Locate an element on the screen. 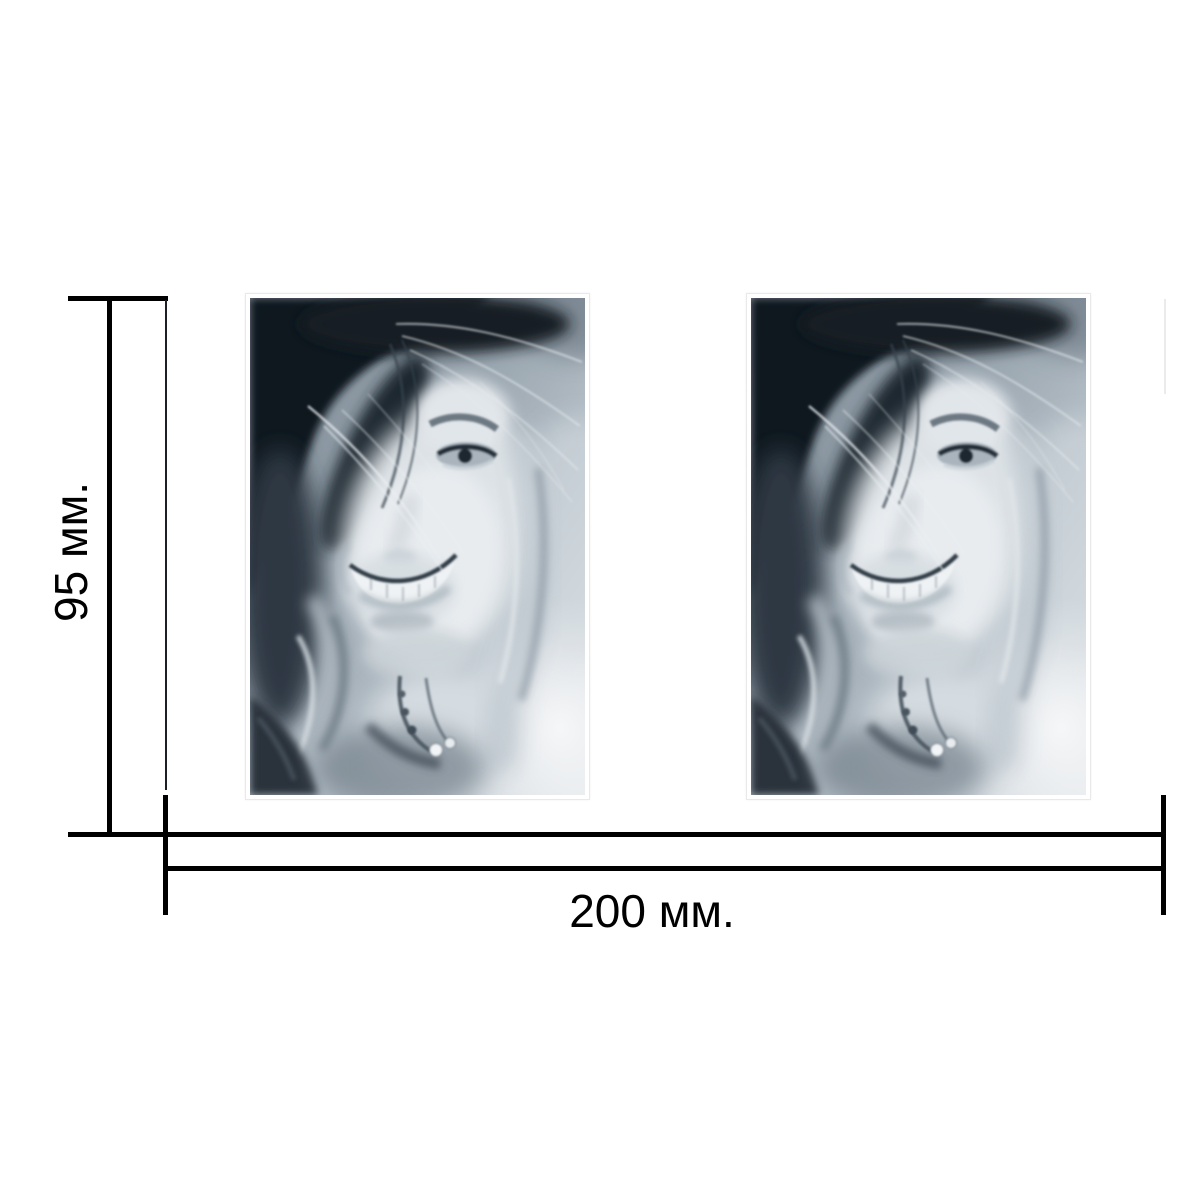 The width and height of the screenshot is (1200, 1200). width-dimension-label: 200 мм. is located at coordinates (652, 911).